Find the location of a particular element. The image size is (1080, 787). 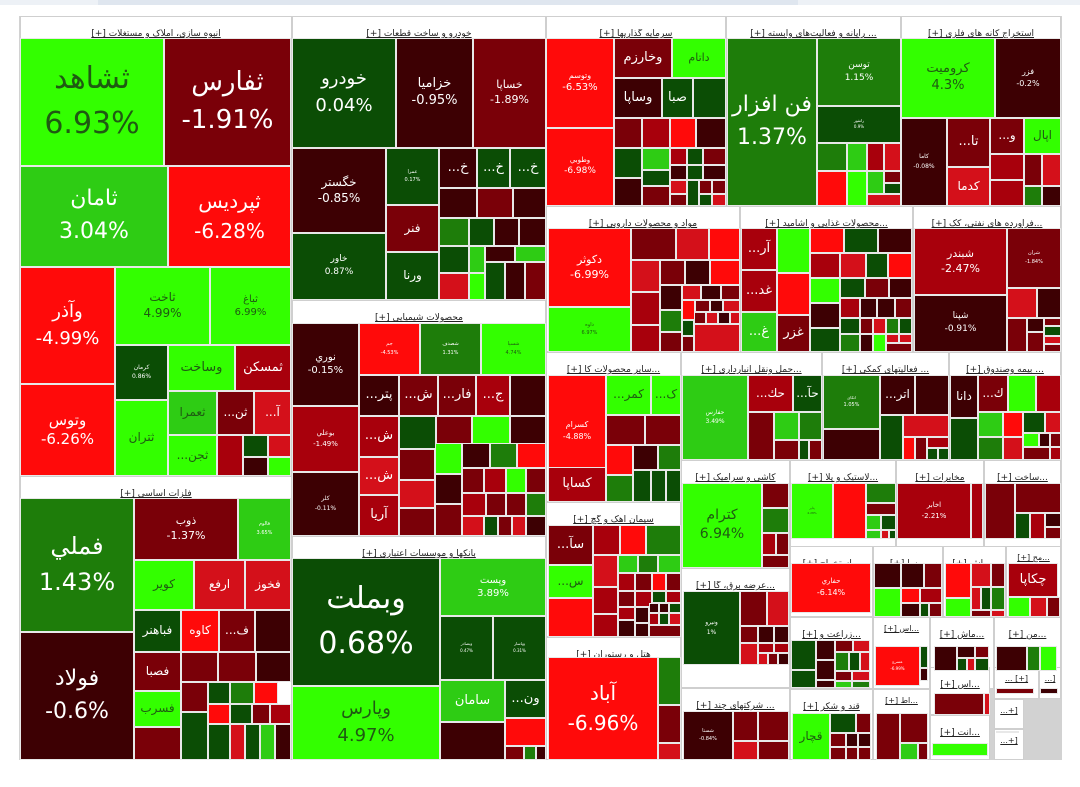

sector-title: ...عرضه برق، گا [+] is located at coordinates (735, 586).